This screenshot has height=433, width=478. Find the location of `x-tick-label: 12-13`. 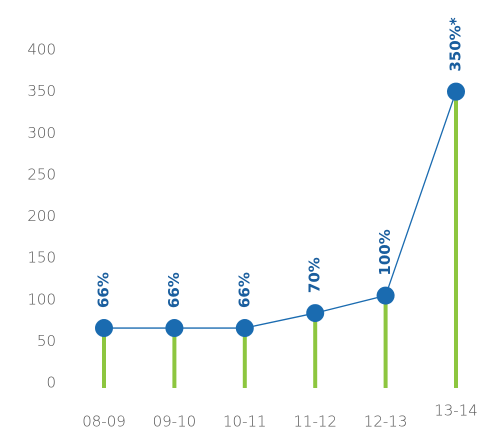

x-tick-label: 12-13 is located at coordinates (386, 422).